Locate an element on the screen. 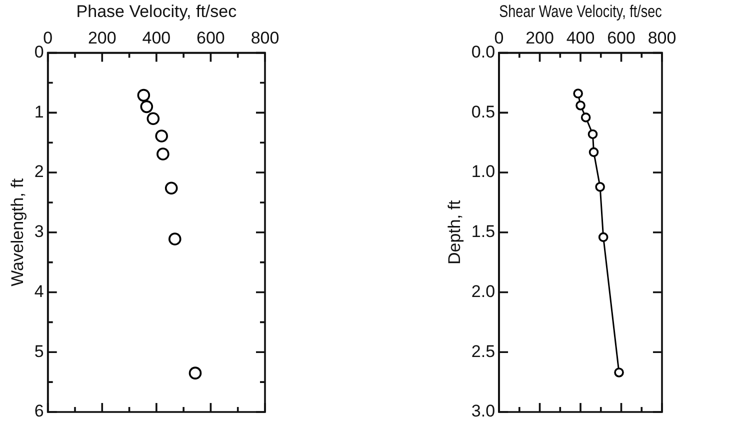  y-tick-label: 6 is located at coordinates (39, 411).